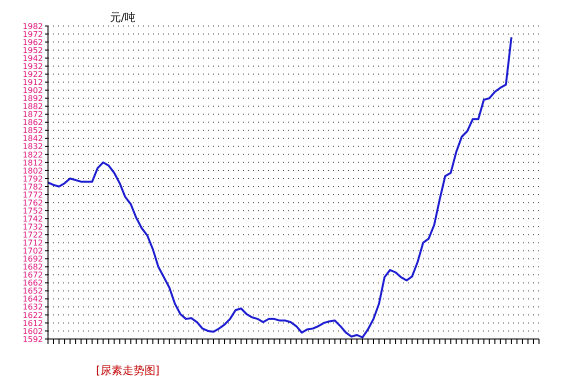  What do you see at coordinates (32, 219) in the screenshot?
I see `y-tick-label: 1742` at bounding box center [32, 219].